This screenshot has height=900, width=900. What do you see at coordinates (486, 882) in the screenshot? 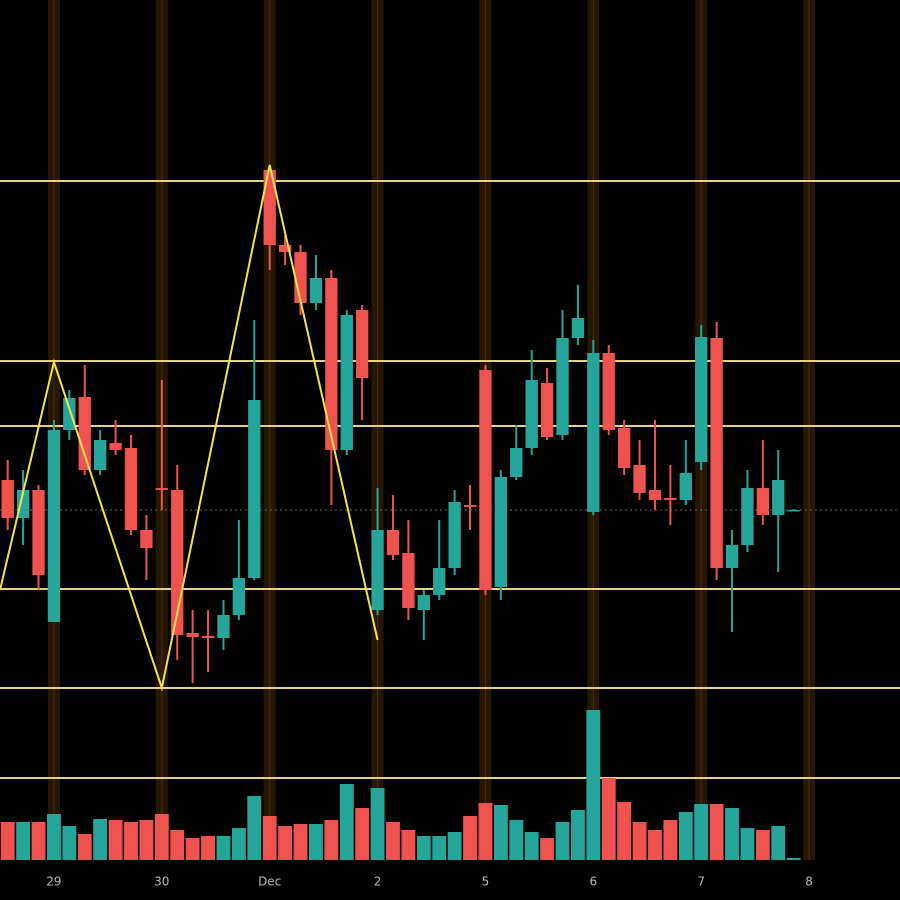
I see `x-tick-label: 5` at bounding box center [486, 882].